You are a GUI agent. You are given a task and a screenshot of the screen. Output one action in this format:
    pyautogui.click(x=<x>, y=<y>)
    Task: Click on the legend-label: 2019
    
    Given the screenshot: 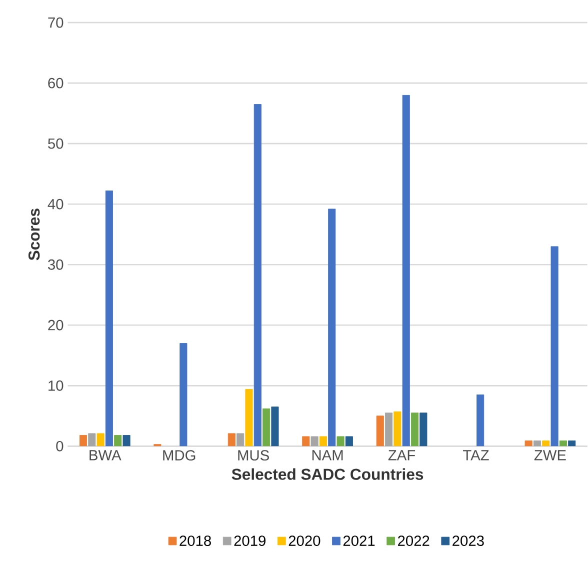 What is the action you would take?
    pyautogui.click(x=250, y=540)
    